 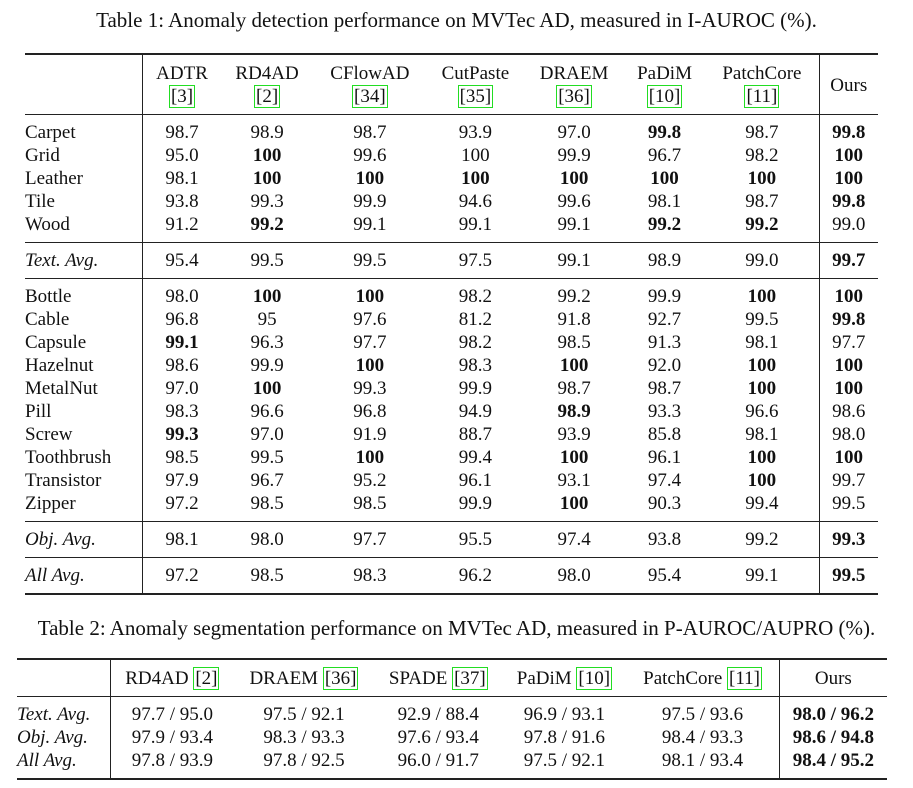 What do you see at coordinates (451, 457) in the screenshot?
I see `table-row: Toothbrush 98.5 99.5 100 99.4 100 96.1 100 100` at bounding box center [451, 457].